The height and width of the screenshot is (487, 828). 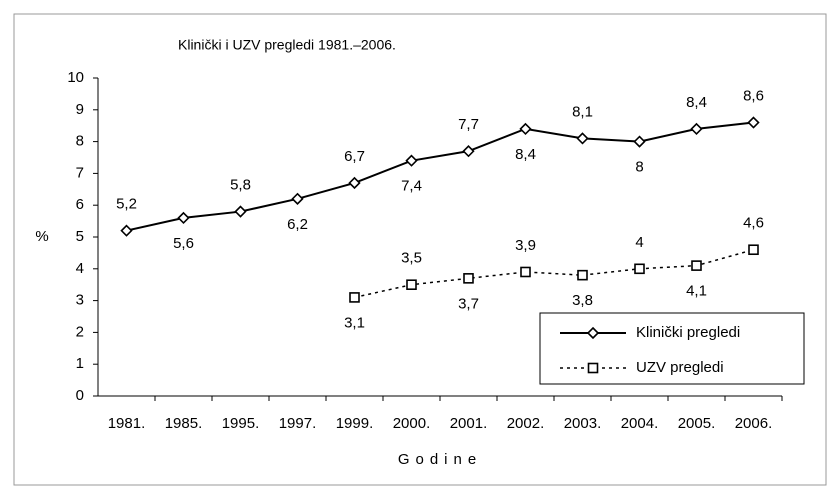 I want to click on y-axis-label: %, so click(x=41, y=236).